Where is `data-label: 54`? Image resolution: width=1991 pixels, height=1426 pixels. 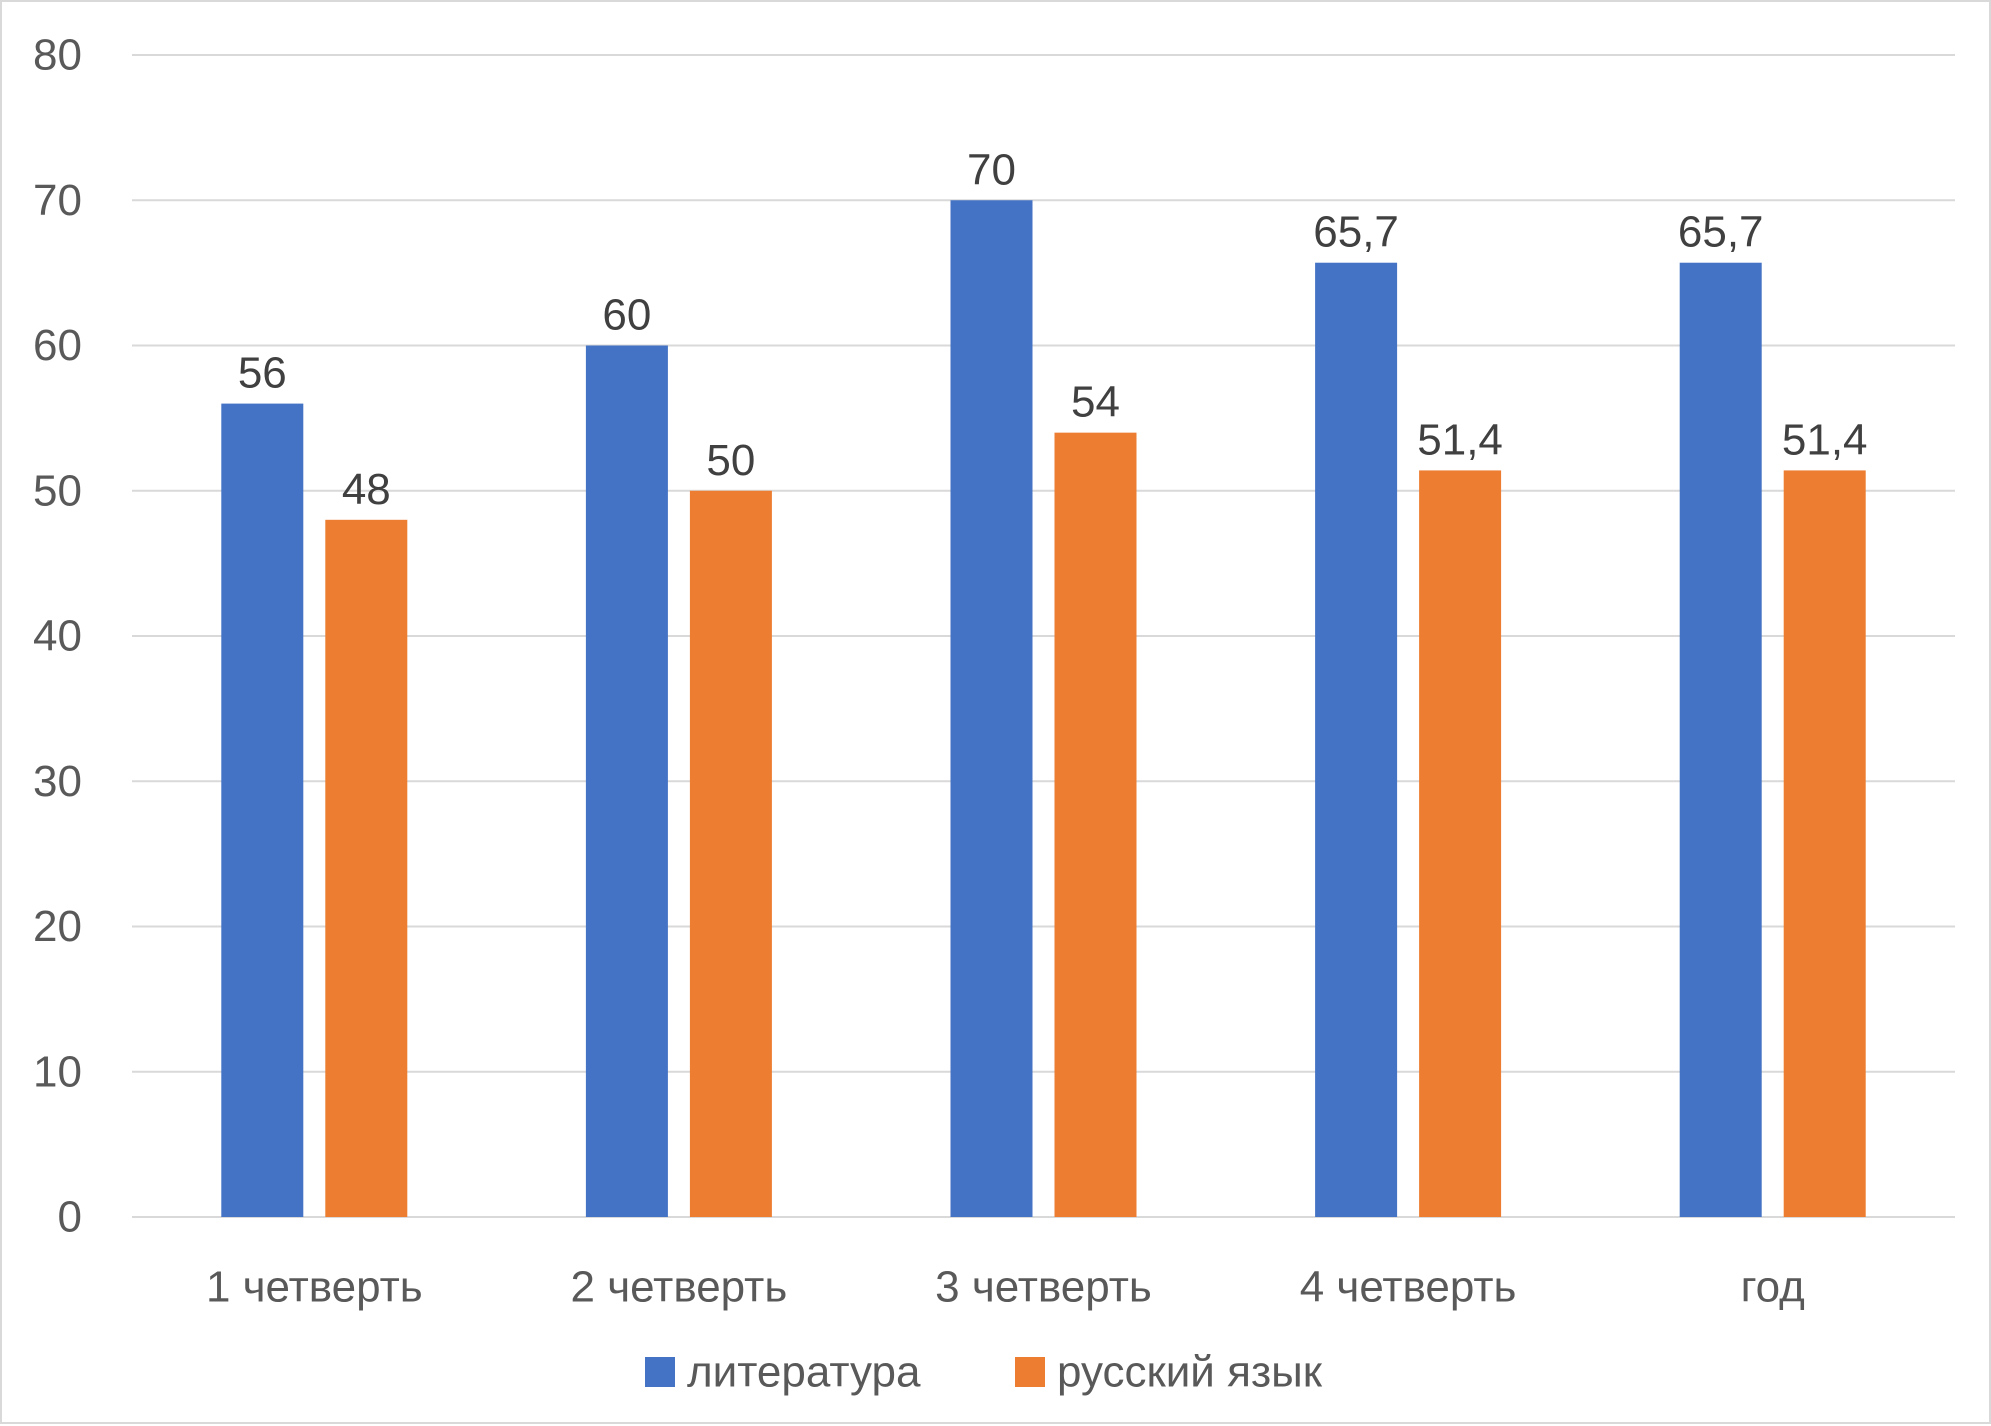
data-label: 54 is located at coordinates (1095, 402).